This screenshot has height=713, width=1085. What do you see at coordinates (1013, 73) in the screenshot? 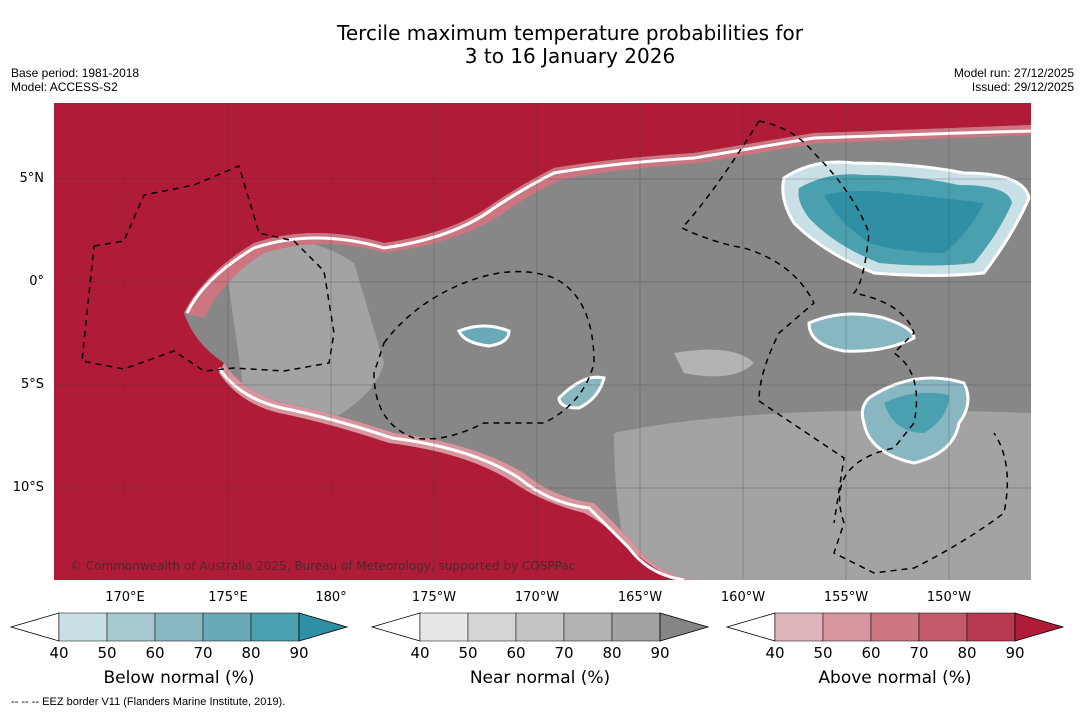
I see `model-run-text: Model run: 27/12/2025` at bounding box center [1013, 73].